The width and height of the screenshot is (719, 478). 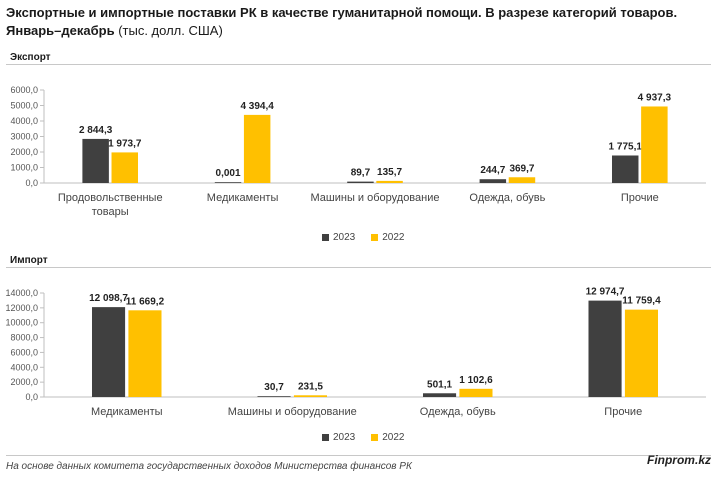 What do you see at coordinates (24, 367) in the screenshot?
I see `import-y-tick-label: 4000,0` at bounding box center [24, 367].